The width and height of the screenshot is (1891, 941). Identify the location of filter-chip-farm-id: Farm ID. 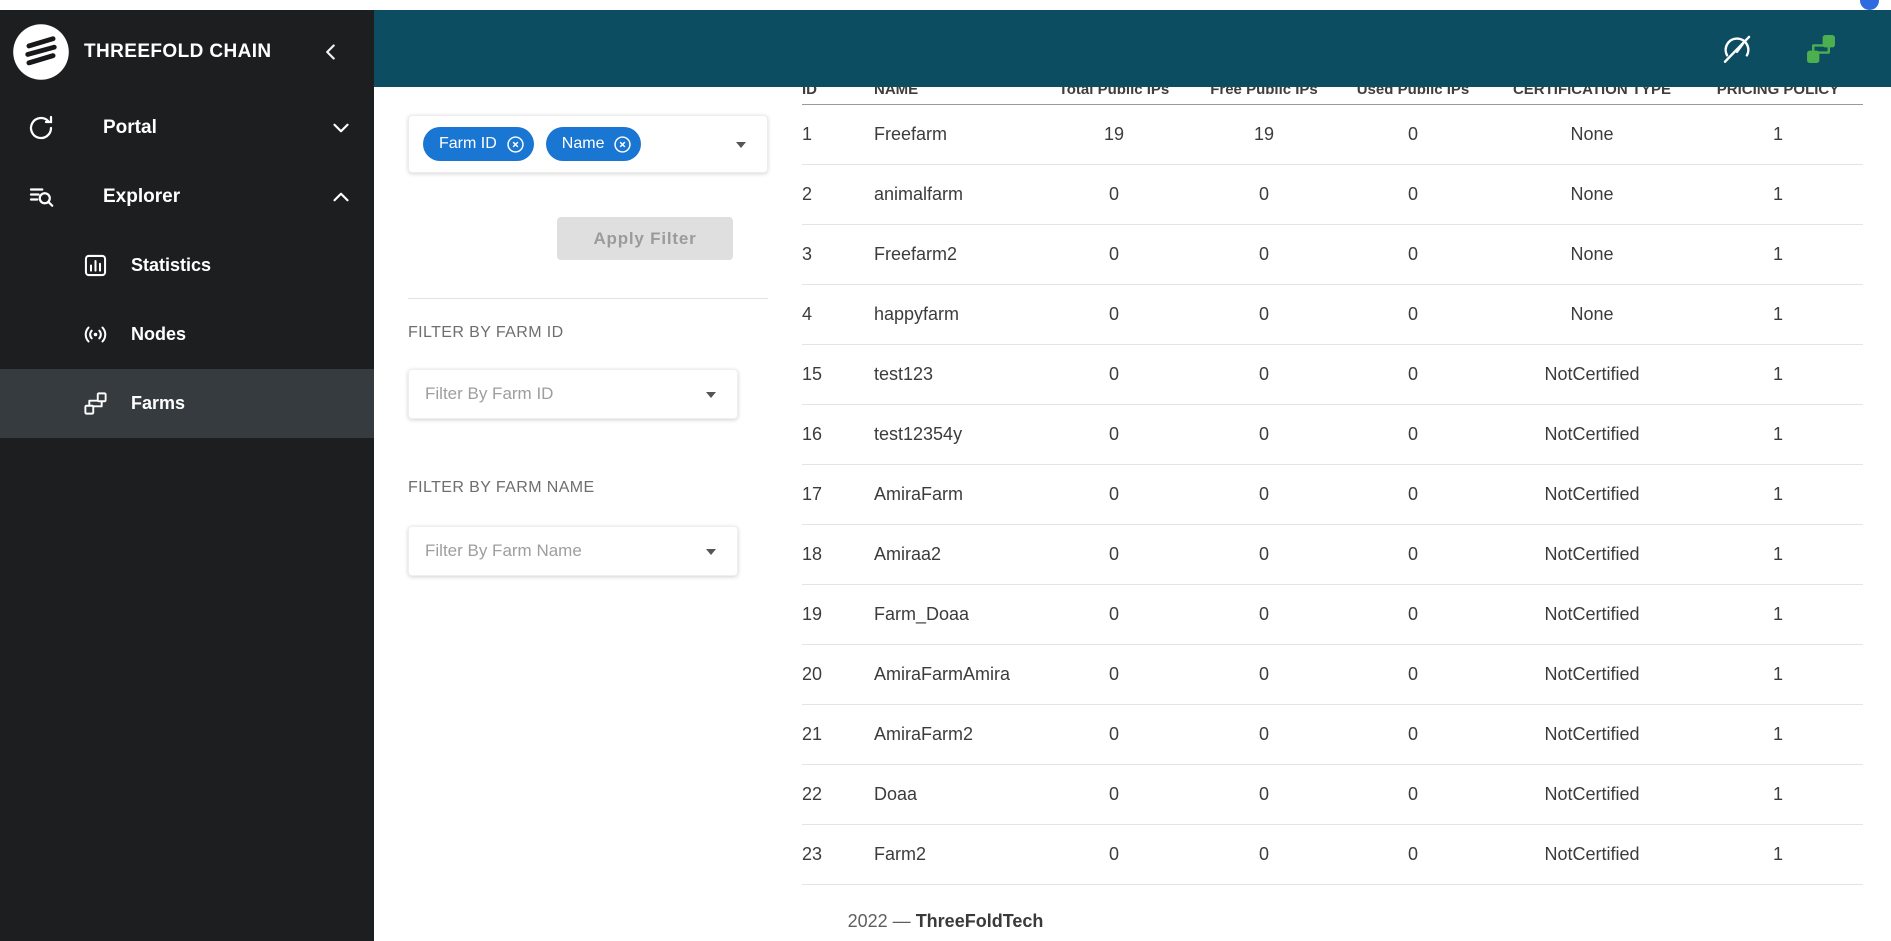
(478, 144).